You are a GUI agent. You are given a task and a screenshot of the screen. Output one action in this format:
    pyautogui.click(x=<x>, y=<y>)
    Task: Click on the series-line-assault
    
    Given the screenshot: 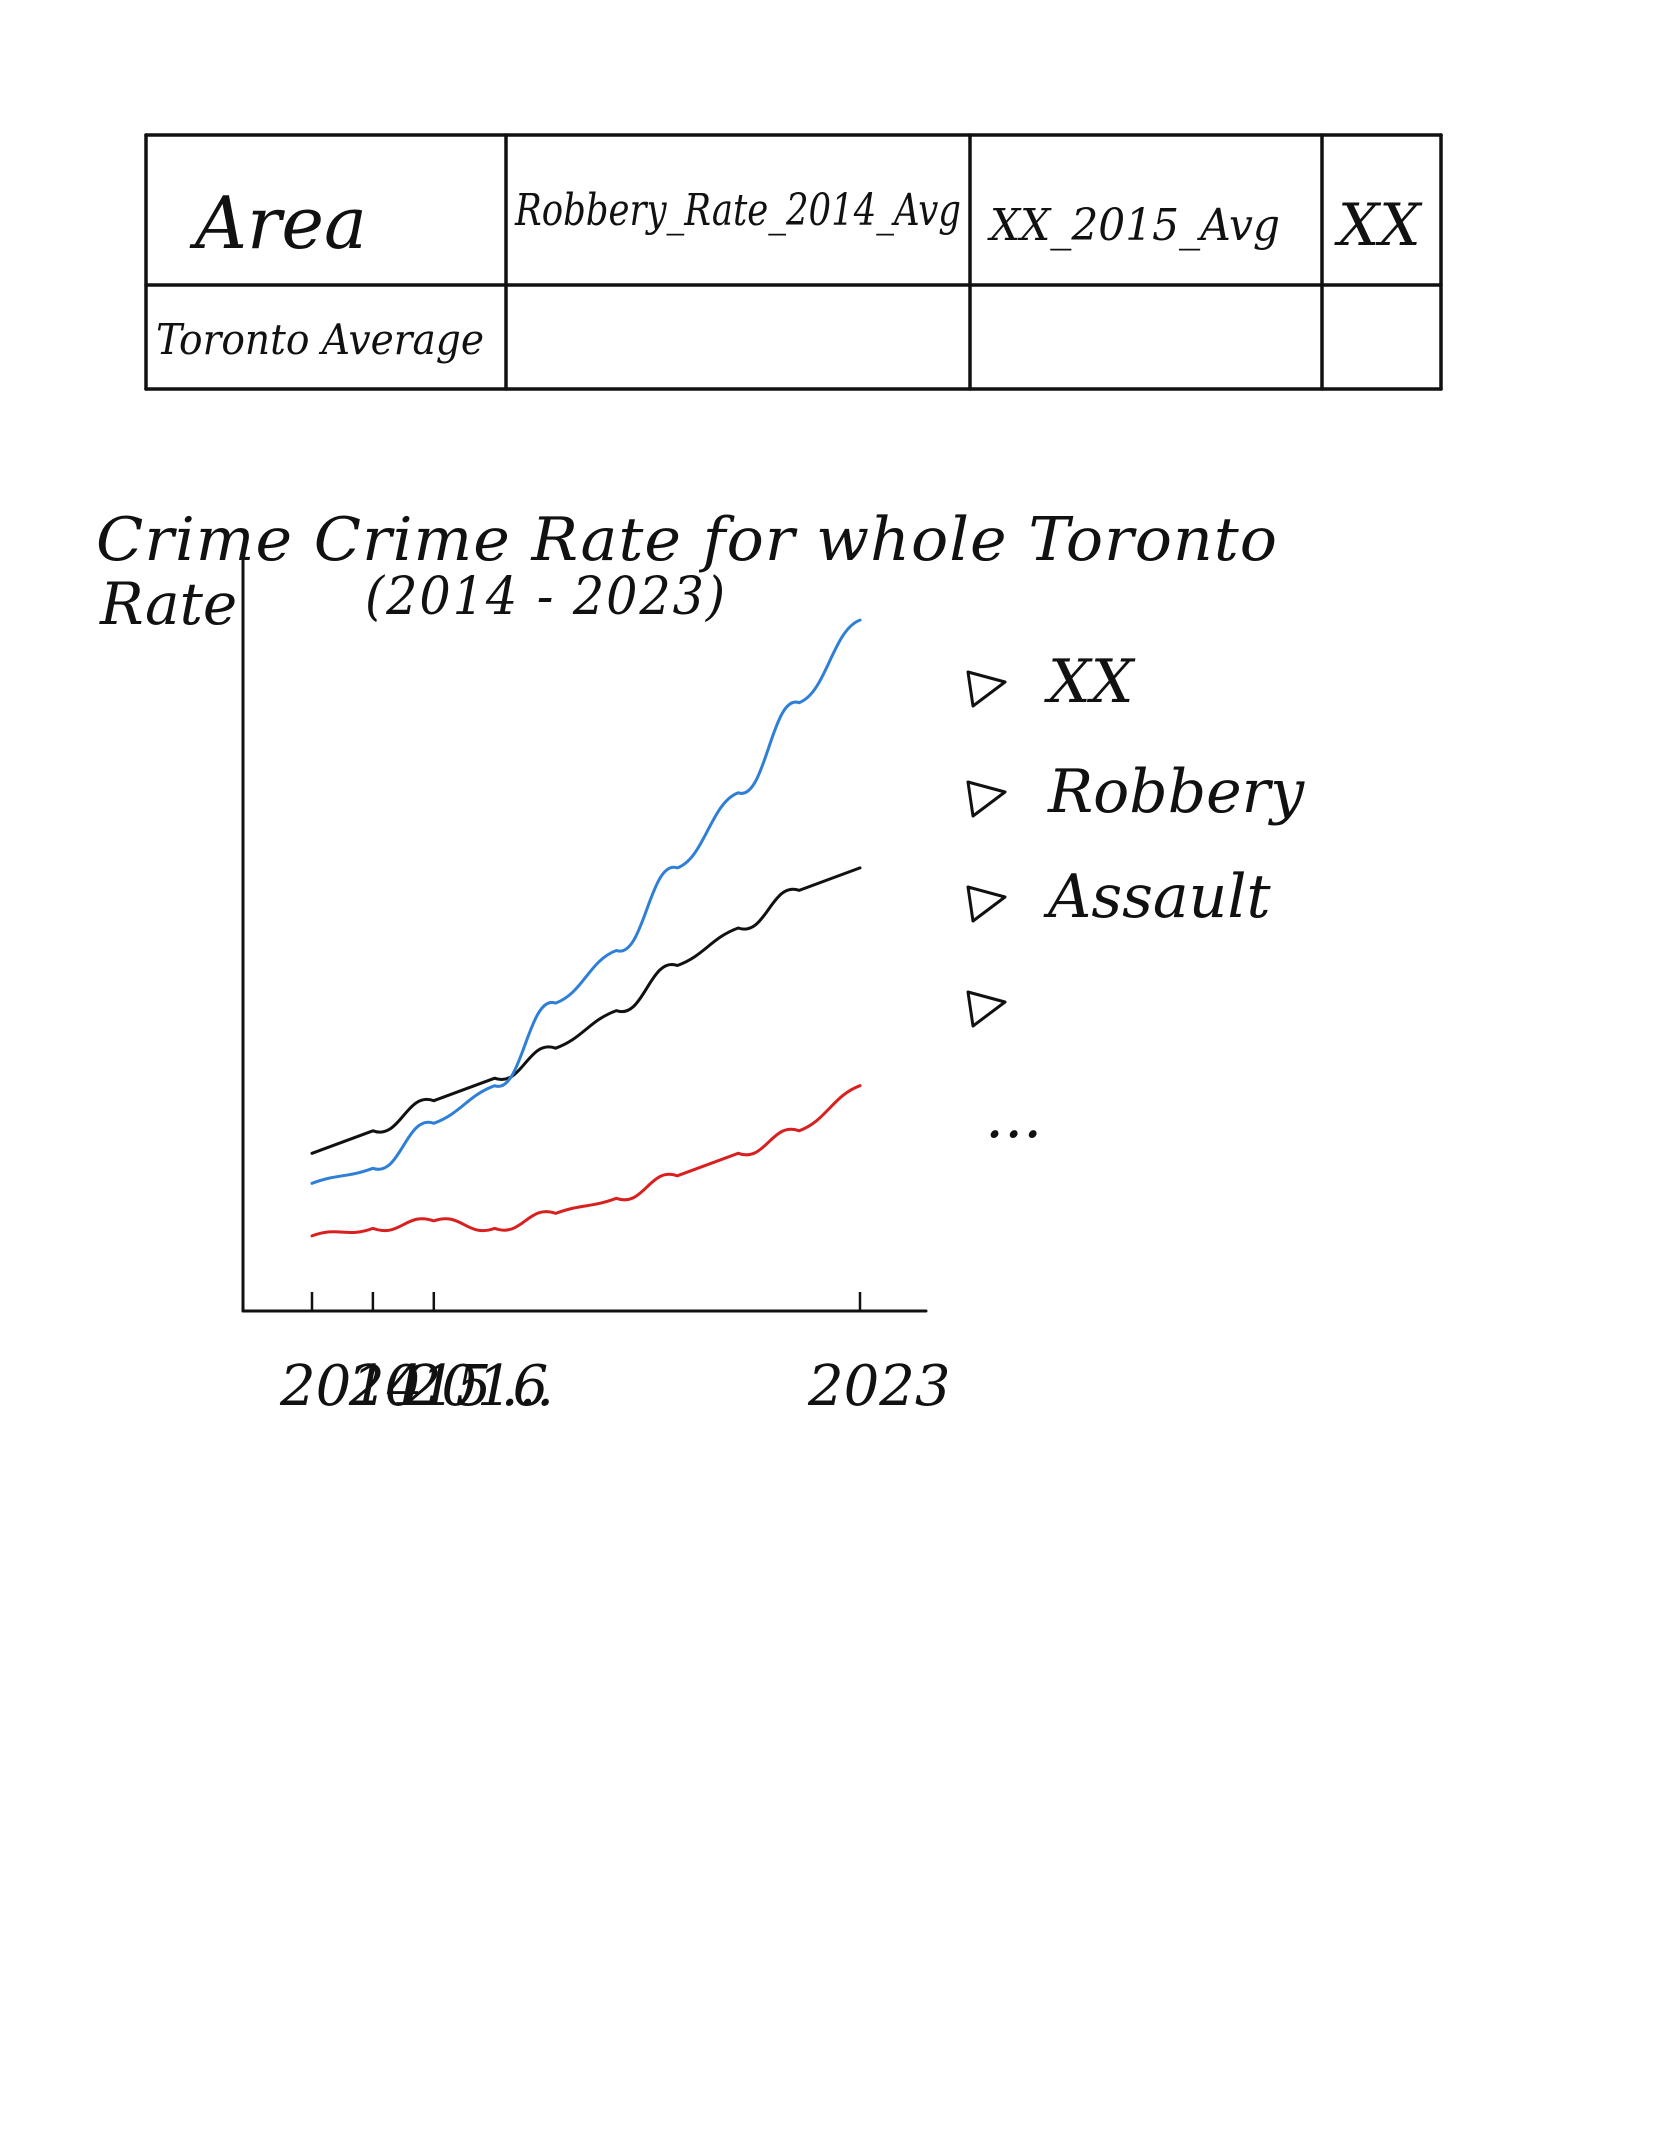 What is the action you would take?
    pyautogui.click(x=586, y=1161)
    